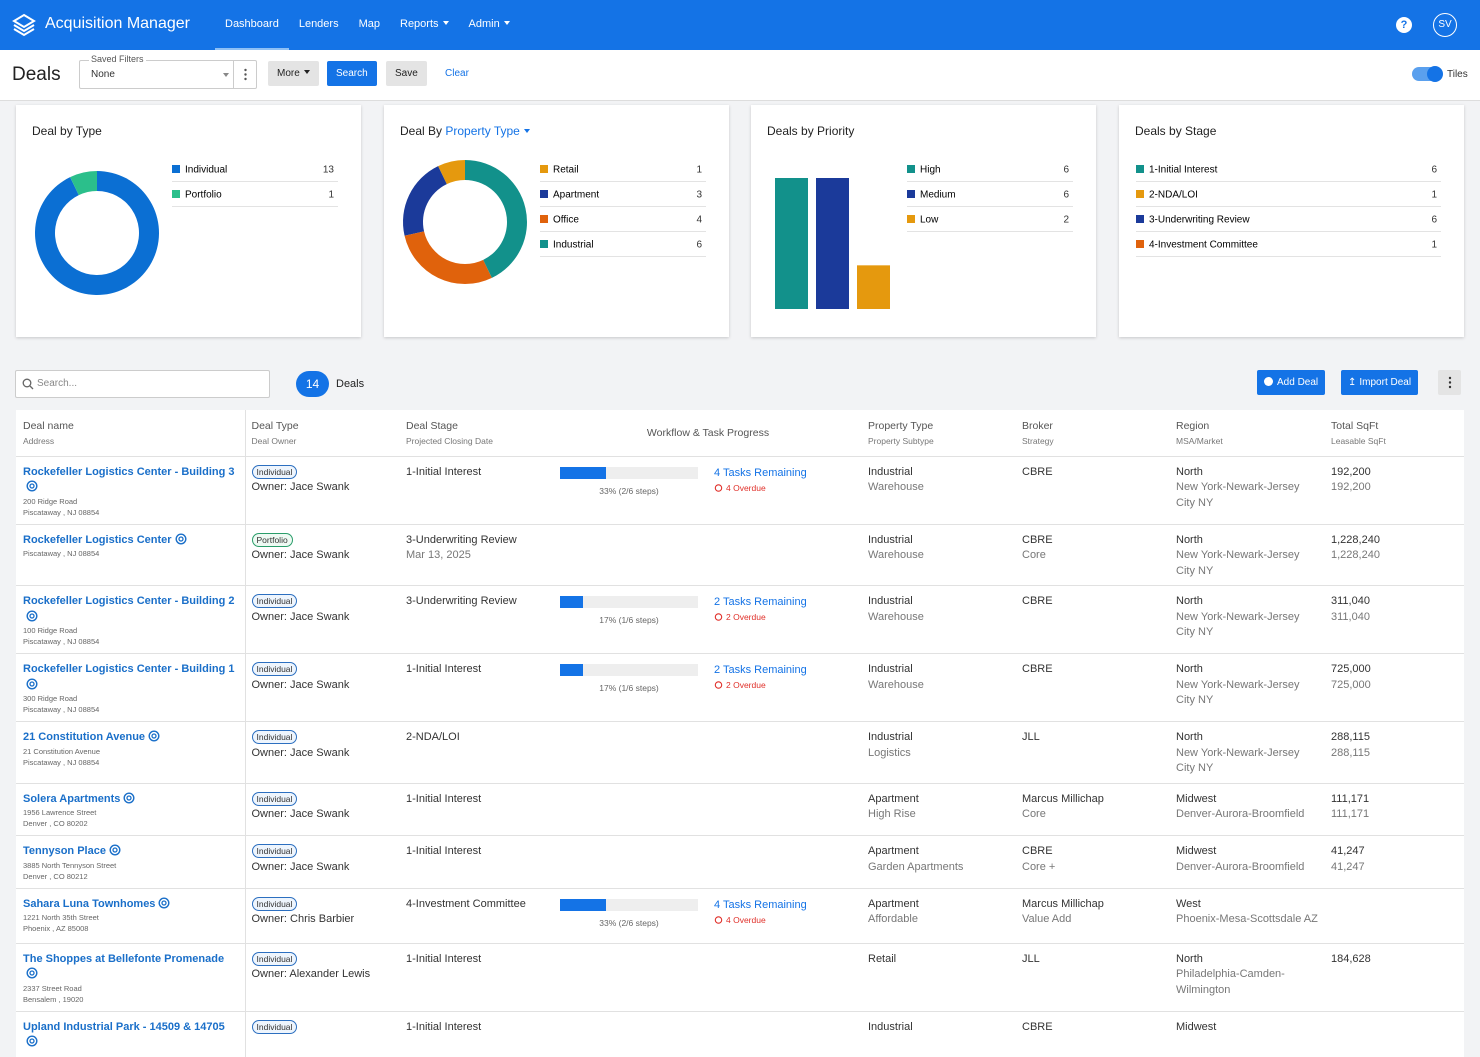  Describe the element at coordinates (352, 73) in the screenshot. I see `search-button: Search` at that location.